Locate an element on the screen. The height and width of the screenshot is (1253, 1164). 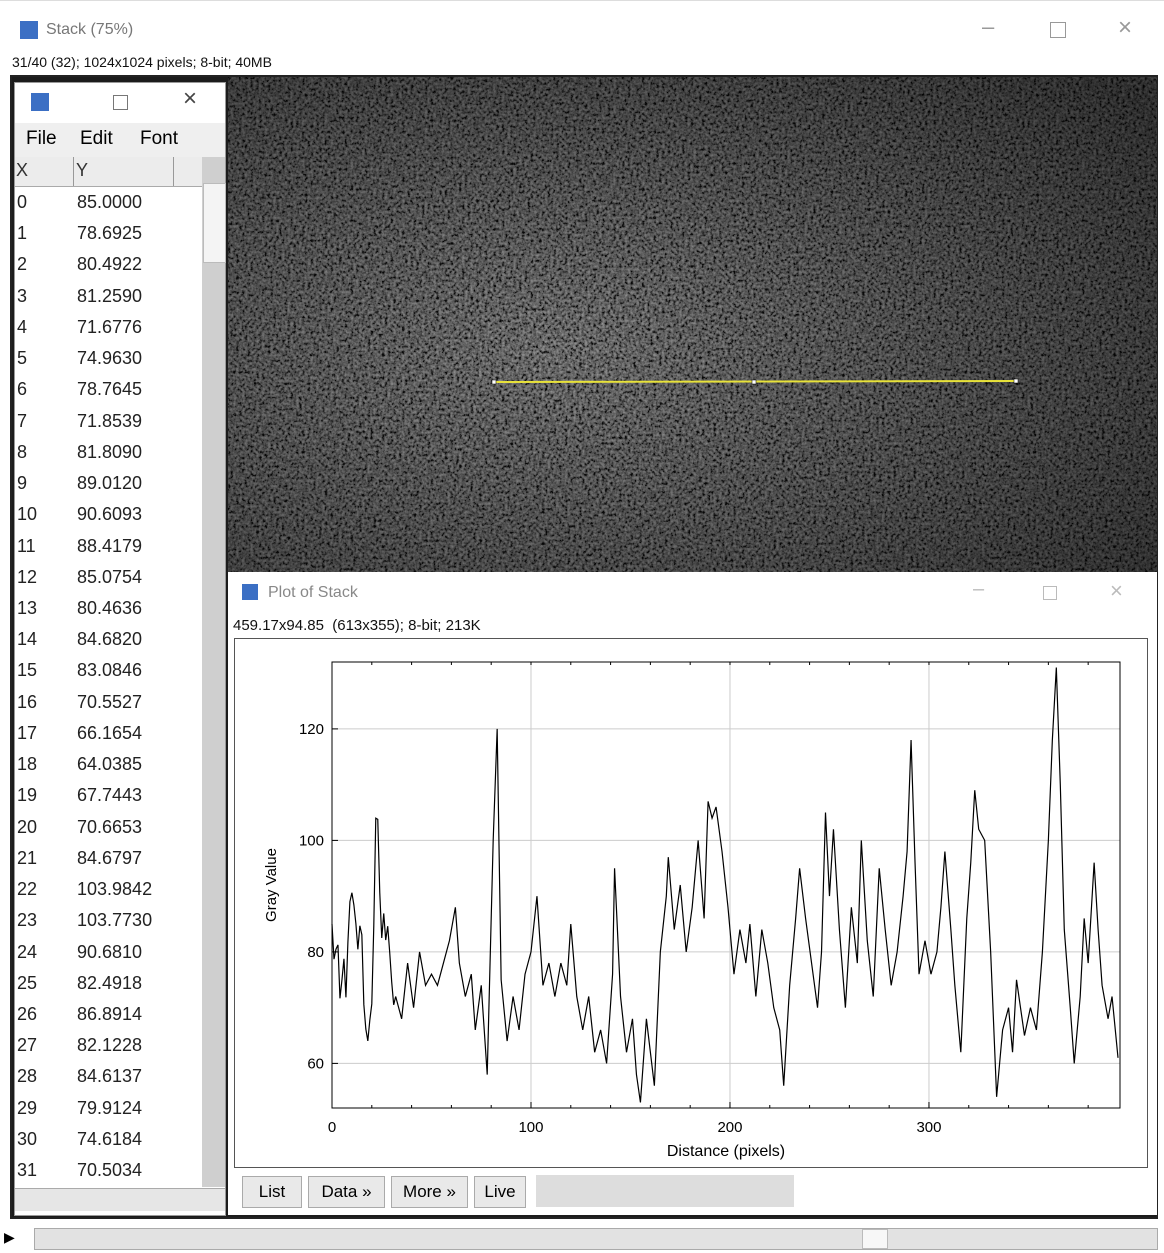
table-cell: 1 is located at coordinates (22, 233).